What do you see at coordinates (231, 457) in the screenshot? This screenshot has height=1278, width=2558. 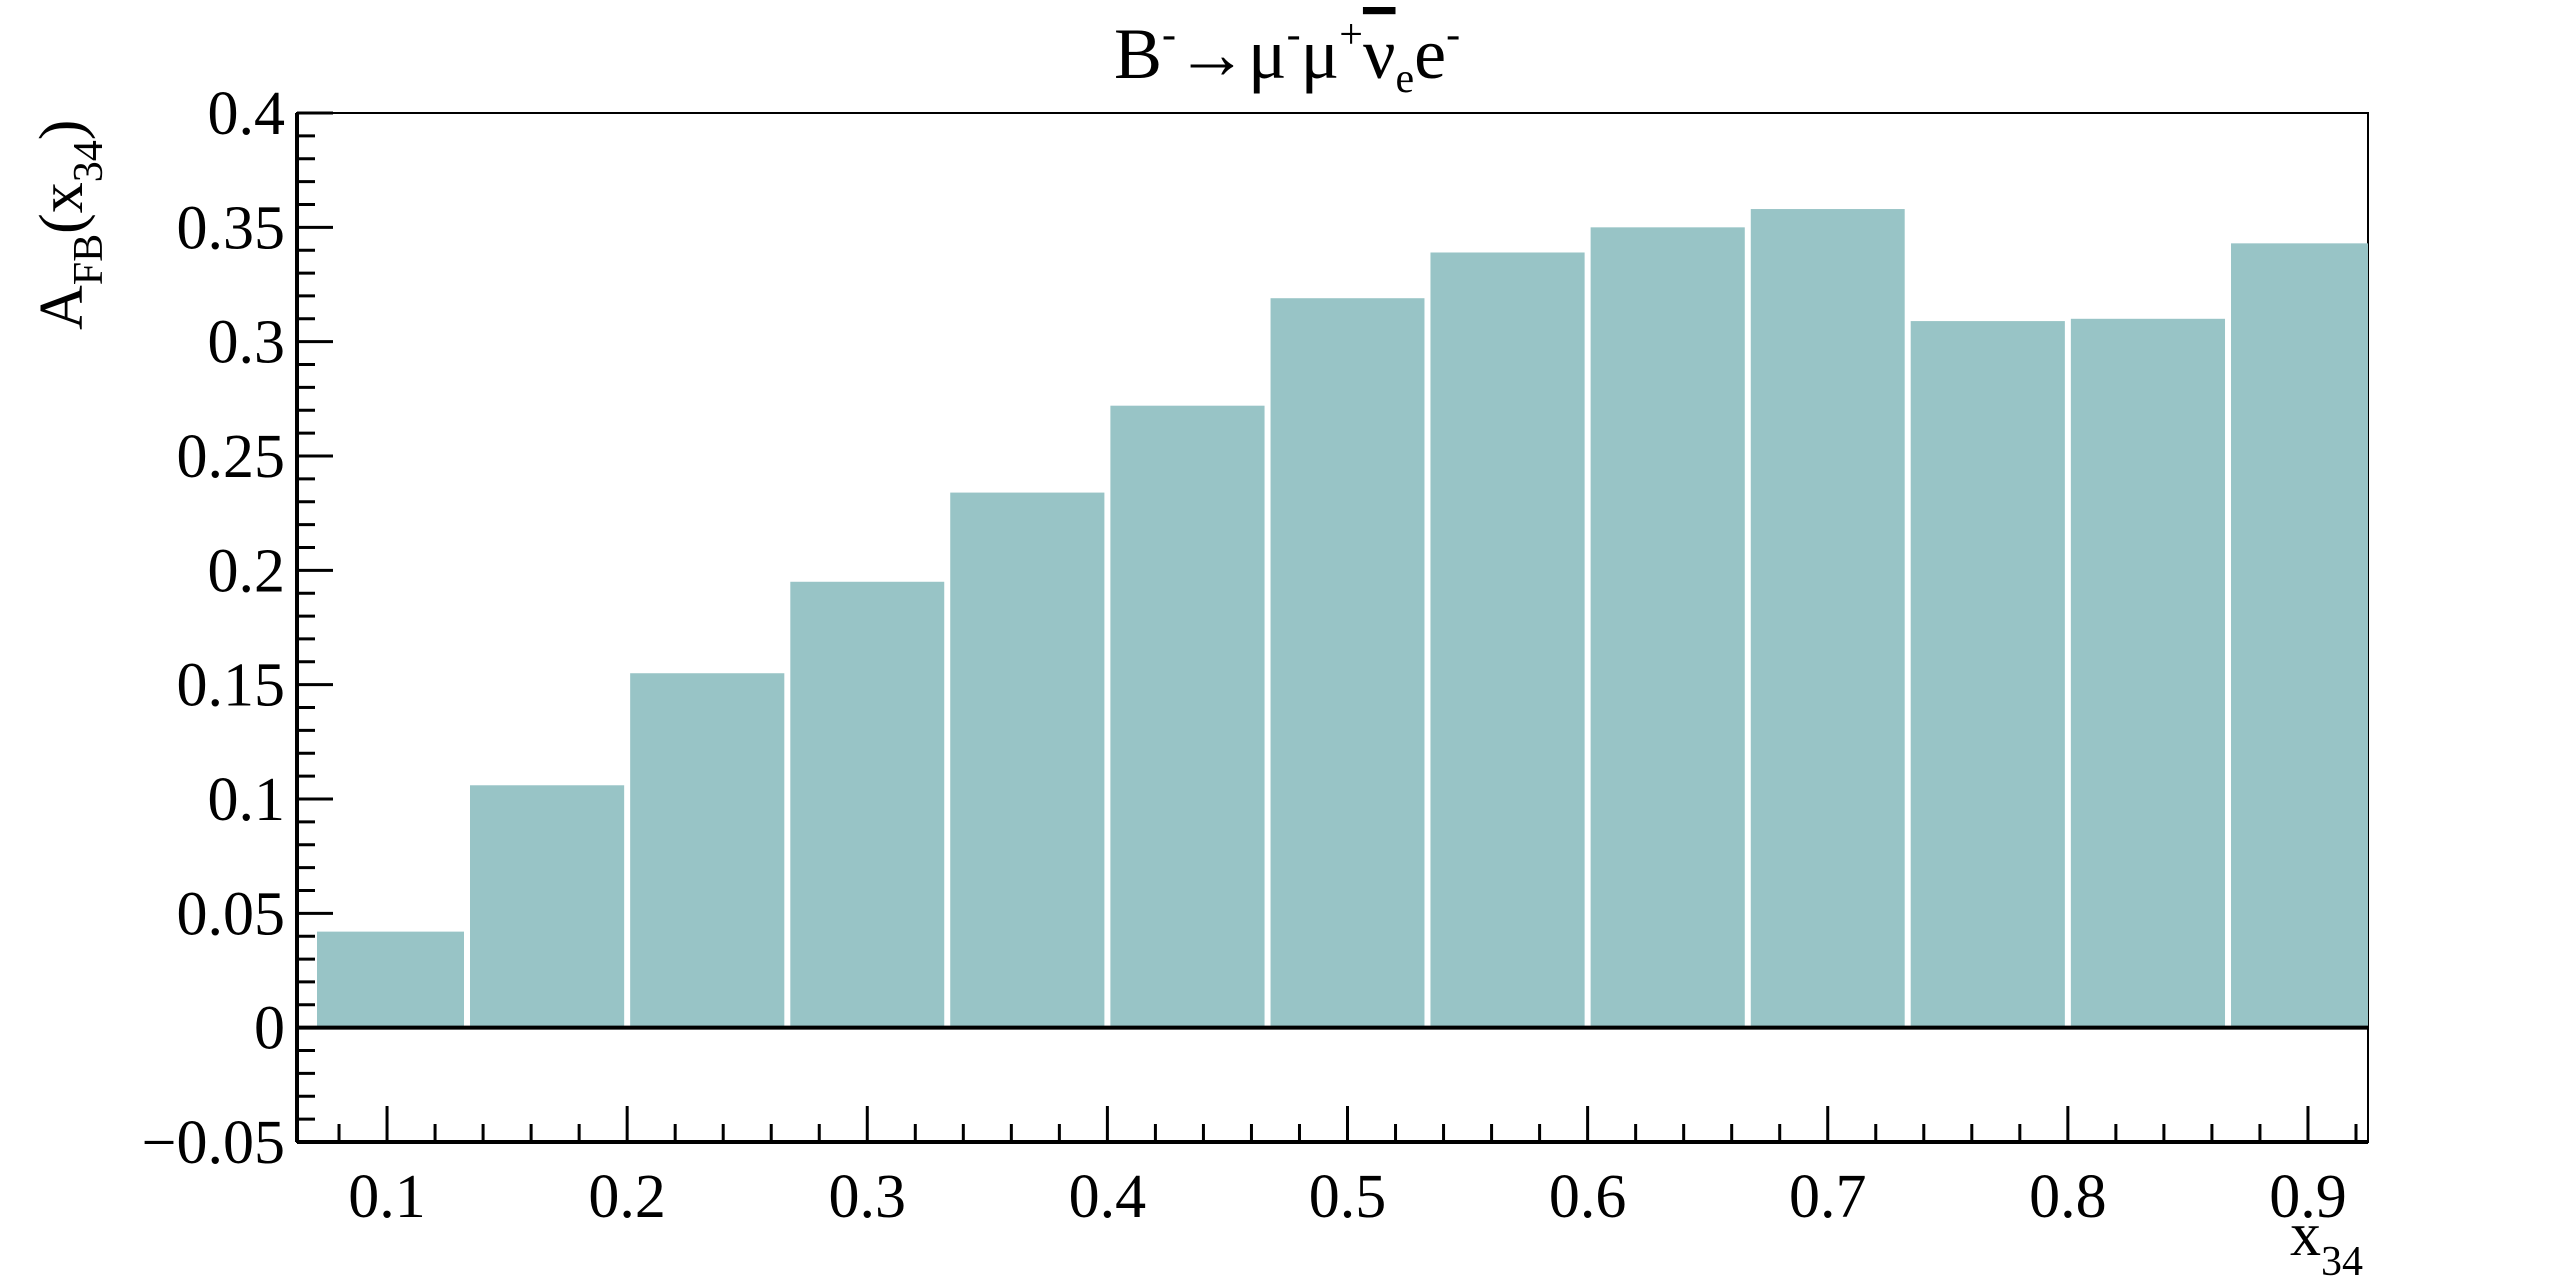 I see `y-tick-label: 0.25` at bounding box center [231, 457].